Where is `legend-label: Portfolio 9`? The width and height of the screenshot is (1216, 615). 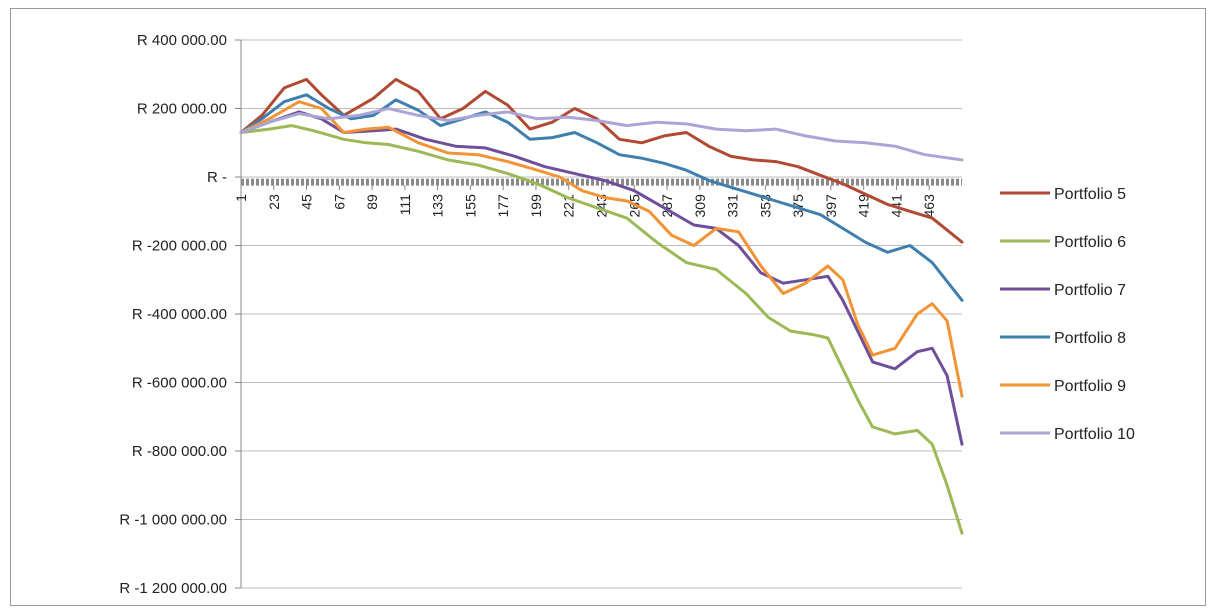
legend-label: Portfolio 9 is located at coordinates (1090, 386).